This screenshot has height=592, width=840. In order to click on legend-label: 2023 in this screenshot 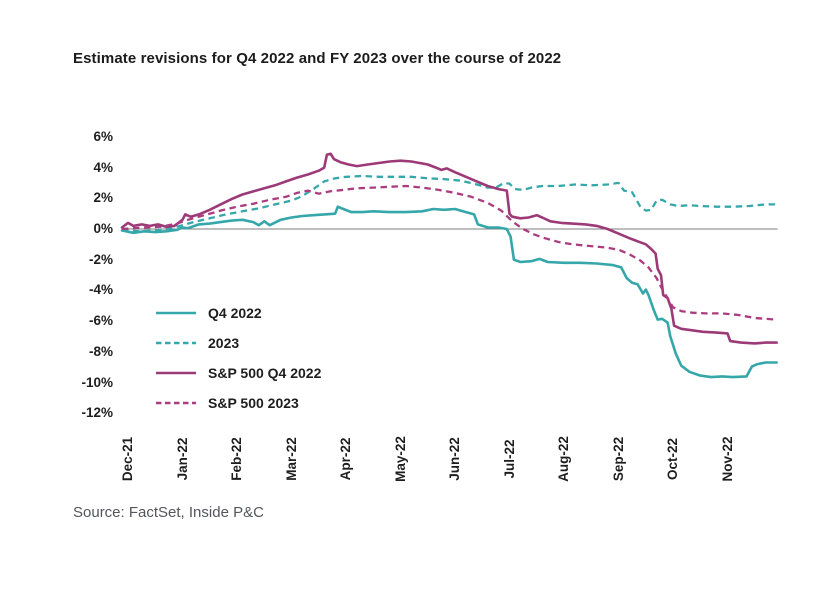, I will do `click(224, 343)`.